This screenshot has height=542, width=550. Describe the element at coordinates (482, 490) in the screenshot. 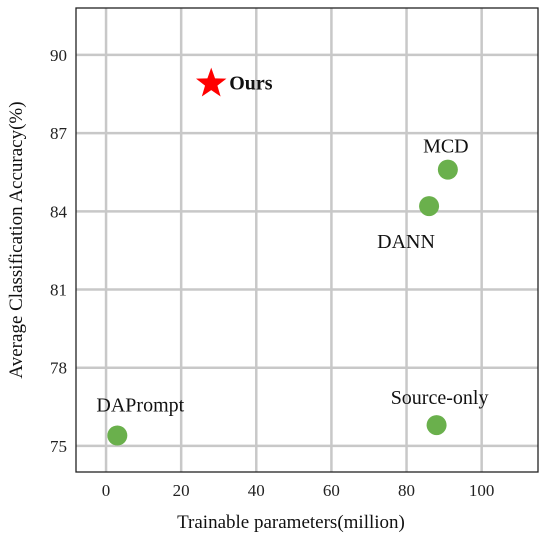

I see `x-tick-label: 100` at that location.